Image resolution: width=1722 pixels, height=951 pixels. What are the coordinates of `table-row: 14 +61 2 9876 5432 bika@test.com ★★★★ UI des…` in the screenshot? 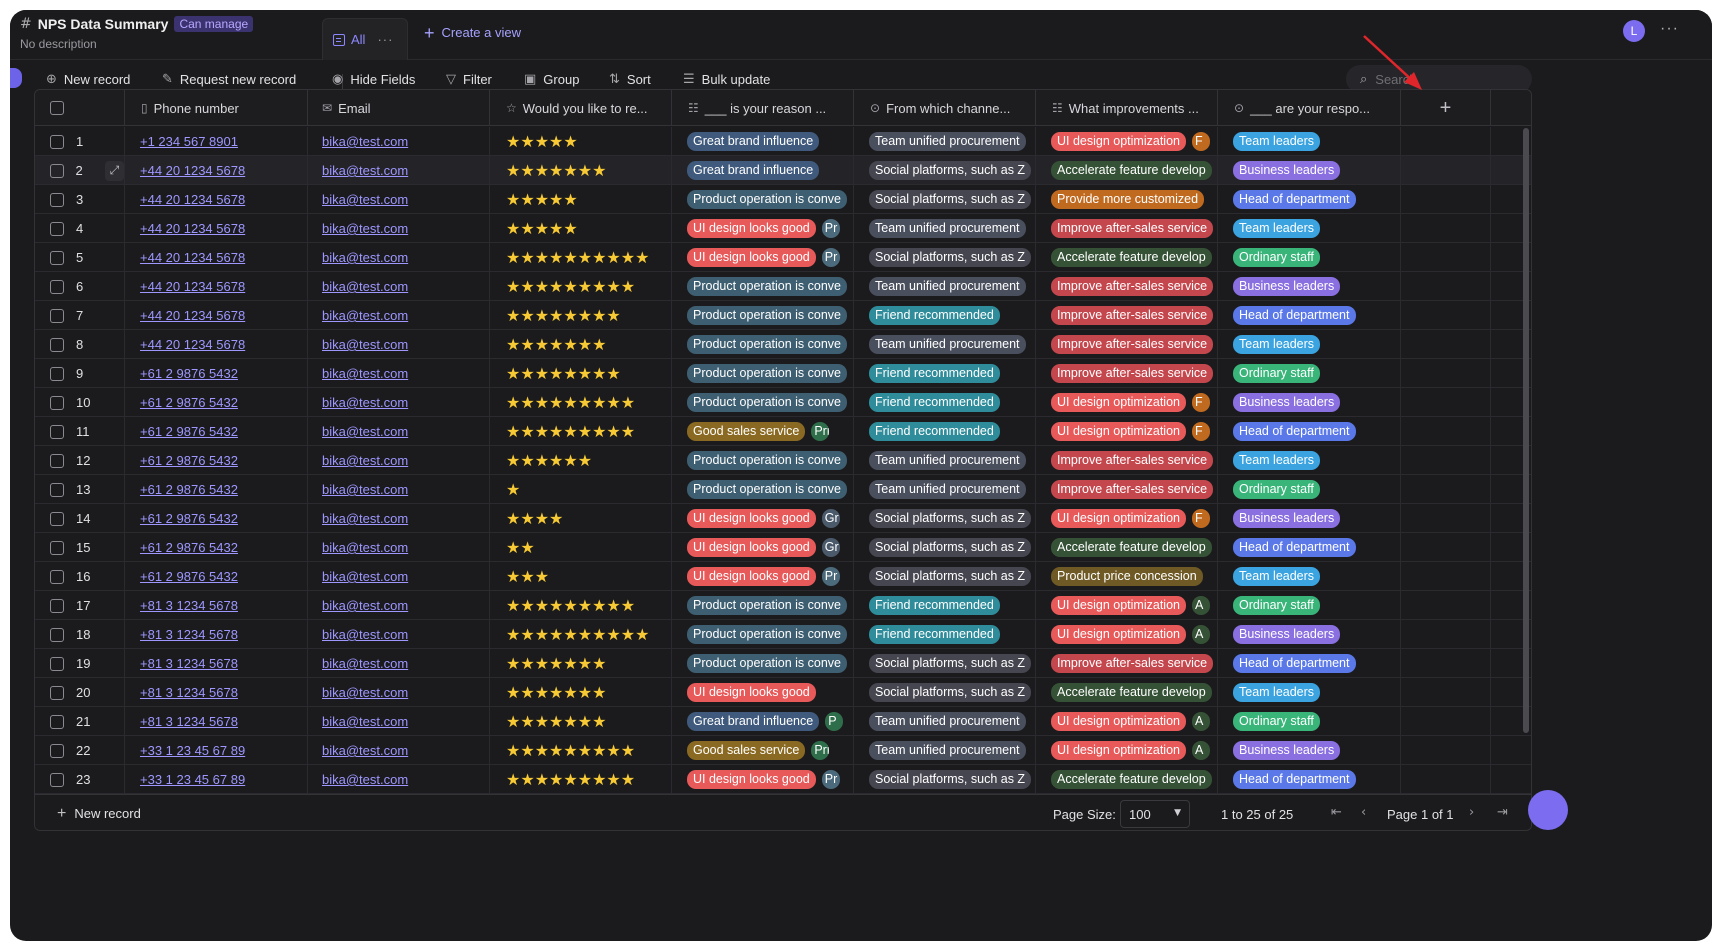 It's located at (783, 518).